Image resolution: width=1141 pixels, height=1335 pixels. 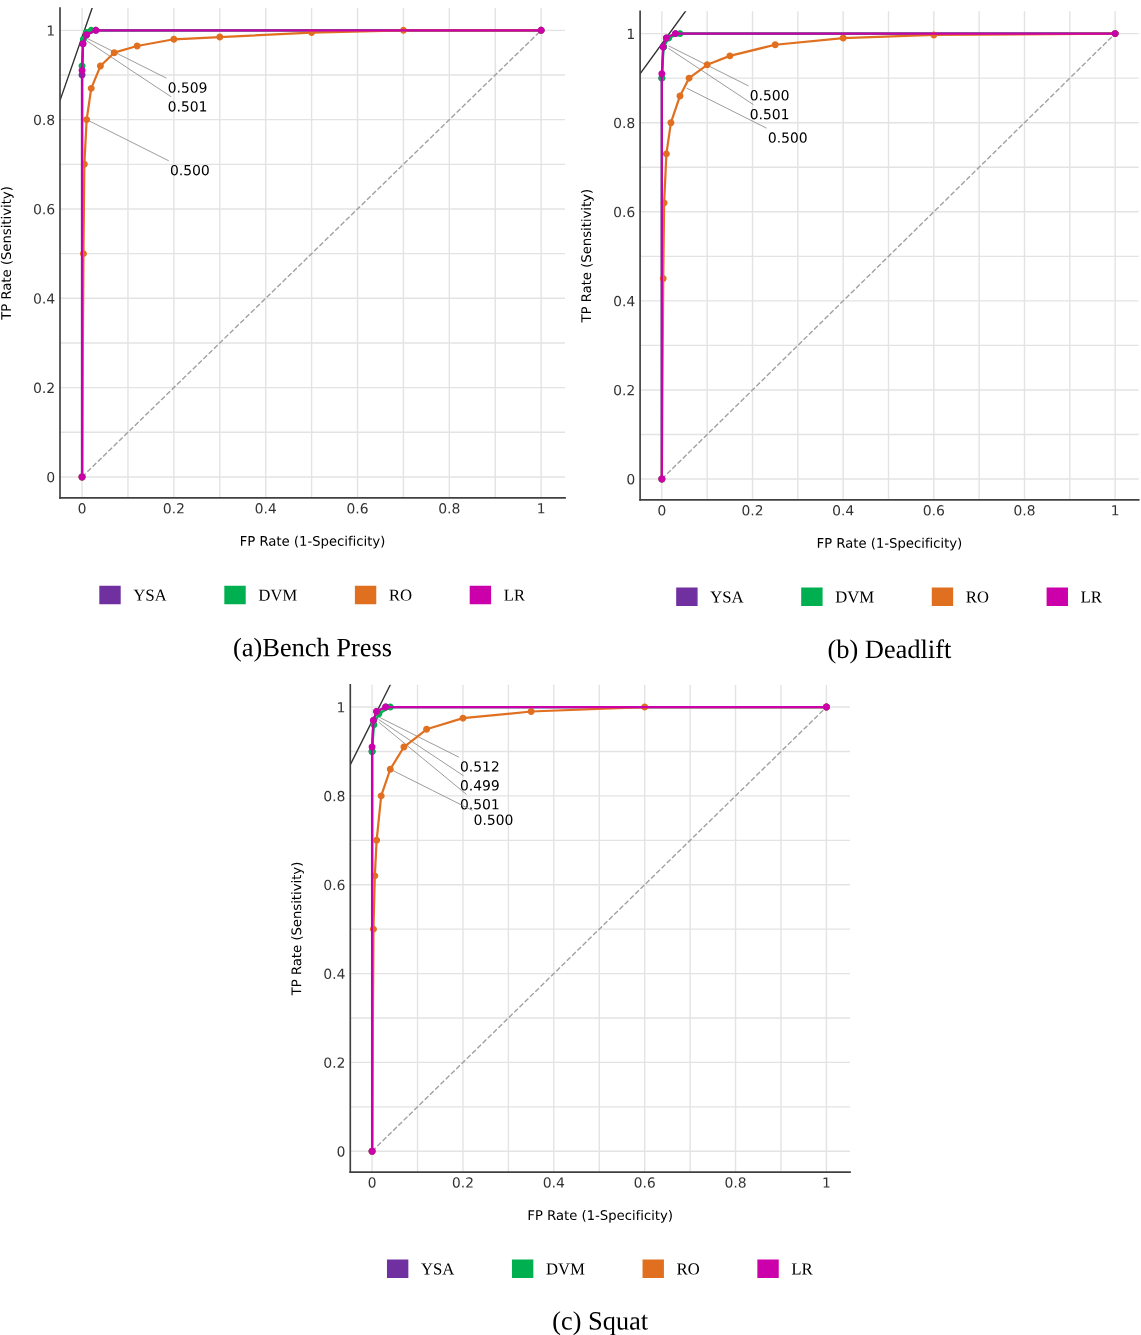 What do you see at coordinates (601, 1323) in the screenshot?
I see `text: (c) Squat` at bounding box center [601, 1323].